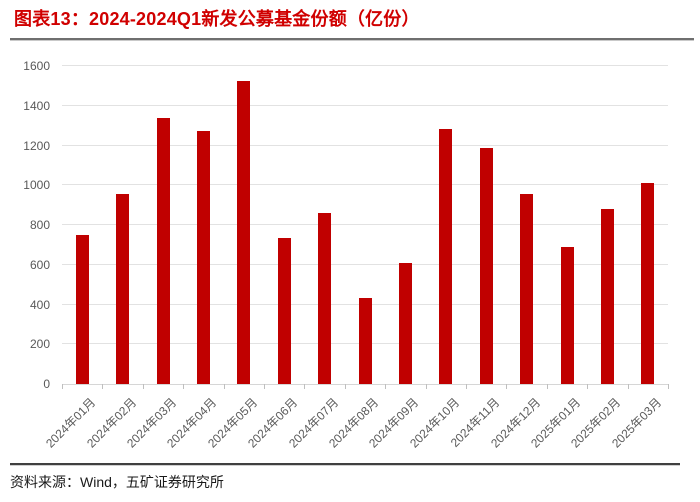 Image resolution: width=700 pixels, height=502 pixels. What do you see at coordinates (446, 256) in the screenshot?
I see `bar-2024年10月` at bounding box center [446, 256].